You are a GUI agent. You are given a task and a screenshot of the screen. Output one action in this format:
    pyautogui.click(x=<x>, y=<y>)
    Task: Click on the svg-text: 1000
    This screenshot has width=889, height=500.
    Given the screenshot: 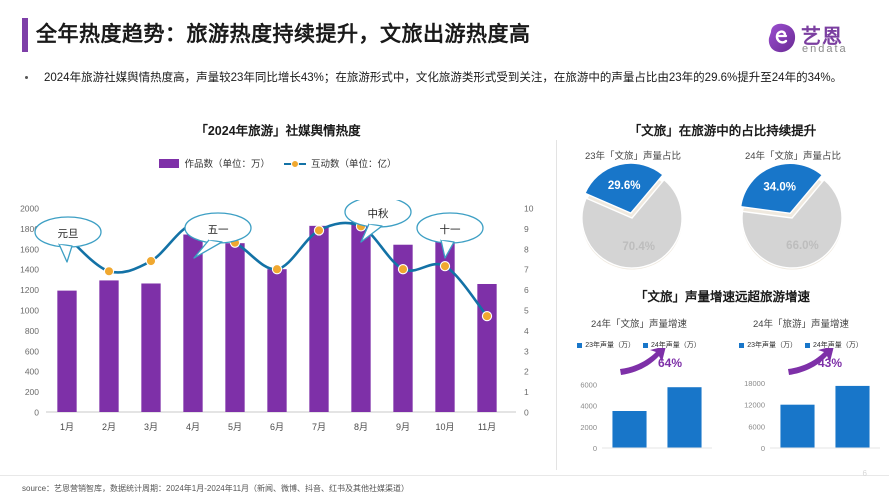 What is the action you would take?
    pyautogui.click(x=29, y=311)
    